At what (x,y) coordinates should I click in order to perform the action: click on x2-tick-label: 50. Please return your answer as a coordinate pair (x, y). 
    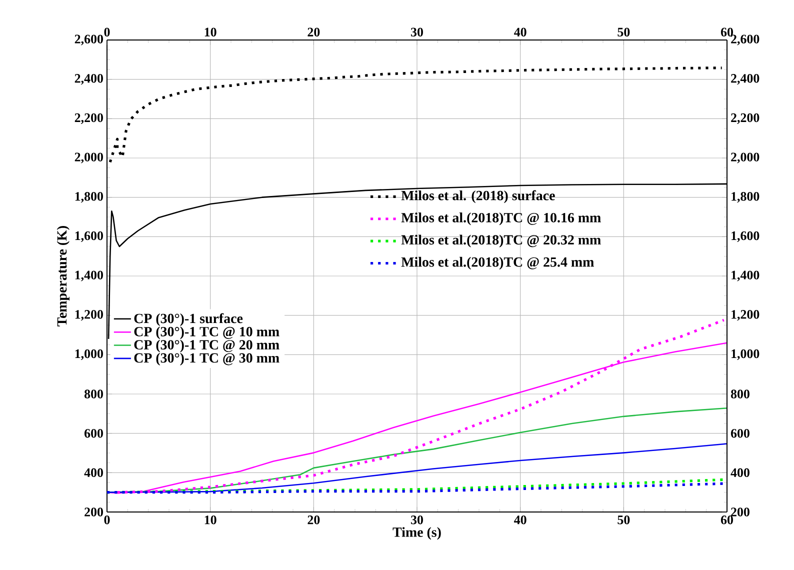
    Looking at the image, I should click on (624, 520).